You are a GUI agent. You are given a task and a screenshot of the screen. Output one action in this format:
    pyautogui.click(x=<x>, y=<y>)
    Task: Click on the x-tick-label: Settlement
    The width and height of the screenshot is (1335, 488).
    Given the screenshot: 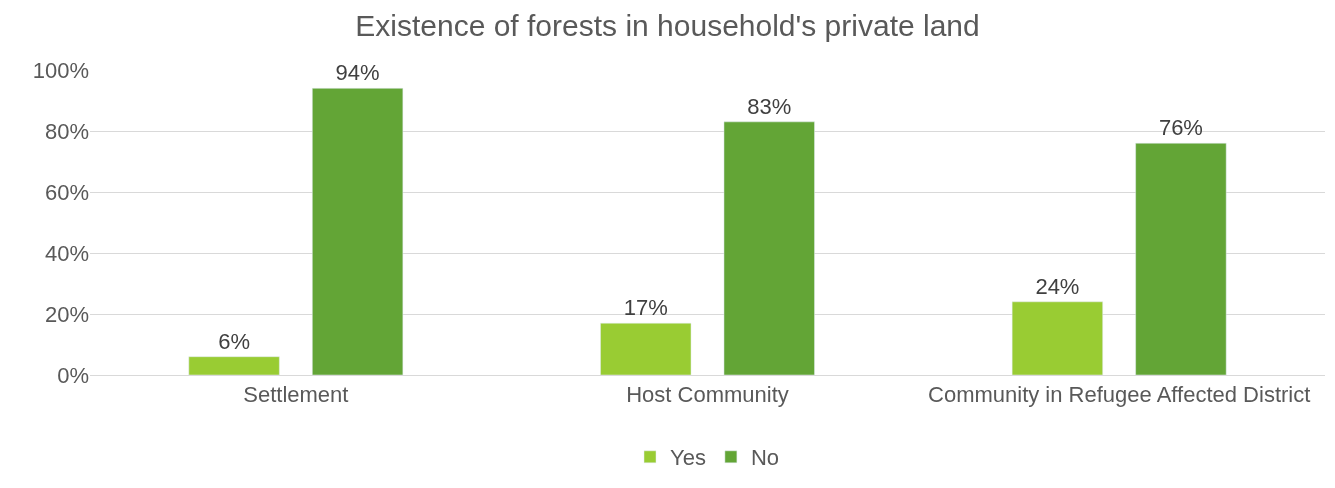 What is the action you would take?
    pyautogui.click(x=296, y=395)
    